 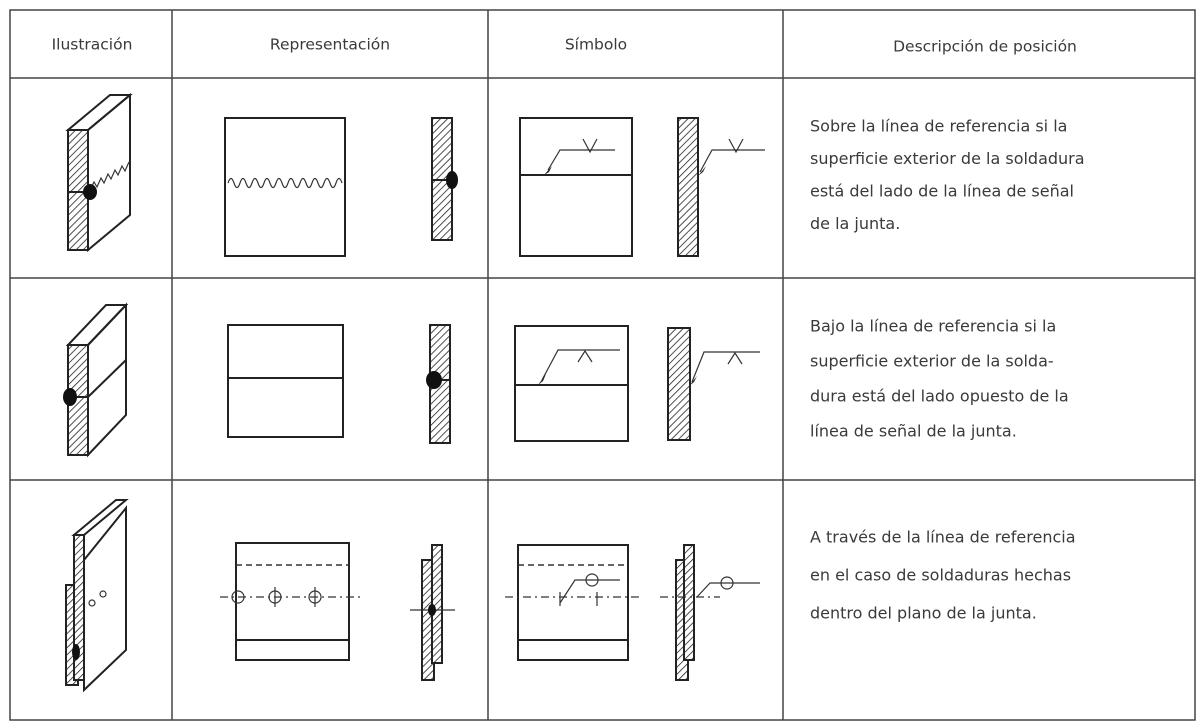 I want to click on description-line: dura está del lado opuesto de la, so click(x=939, y=396).